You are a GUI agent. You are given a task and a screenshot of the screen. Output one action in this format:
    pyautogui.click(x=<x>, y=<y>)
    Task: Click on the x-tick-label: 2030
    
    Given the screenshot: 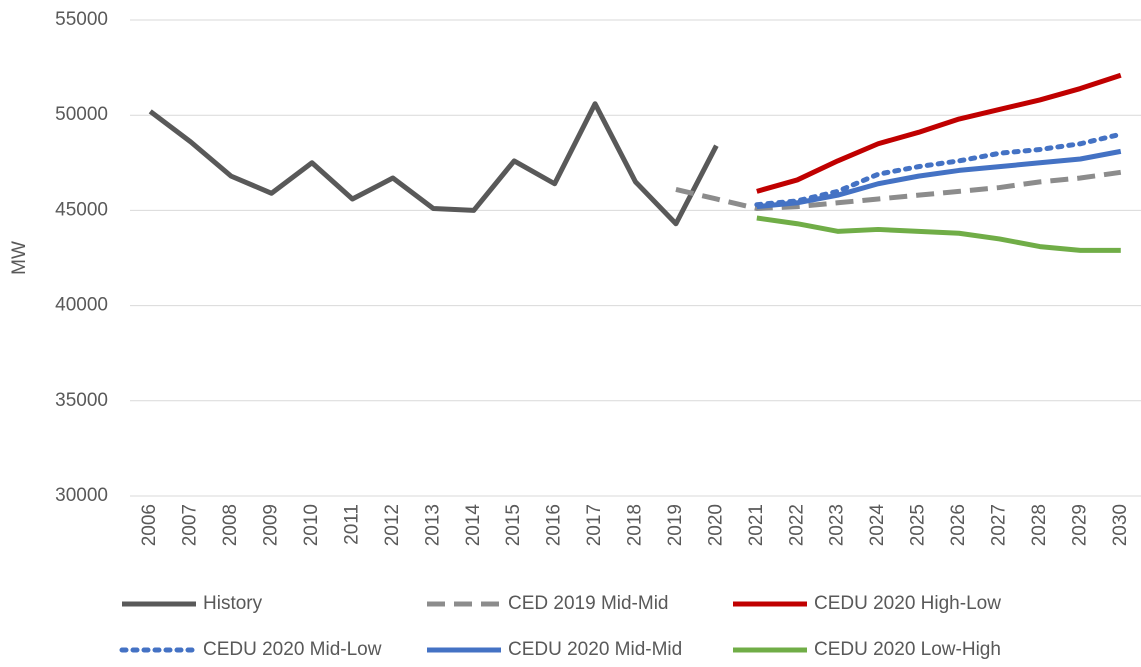 What is the action you would take?
    pyautogui.click(x=1120, y=525)
    